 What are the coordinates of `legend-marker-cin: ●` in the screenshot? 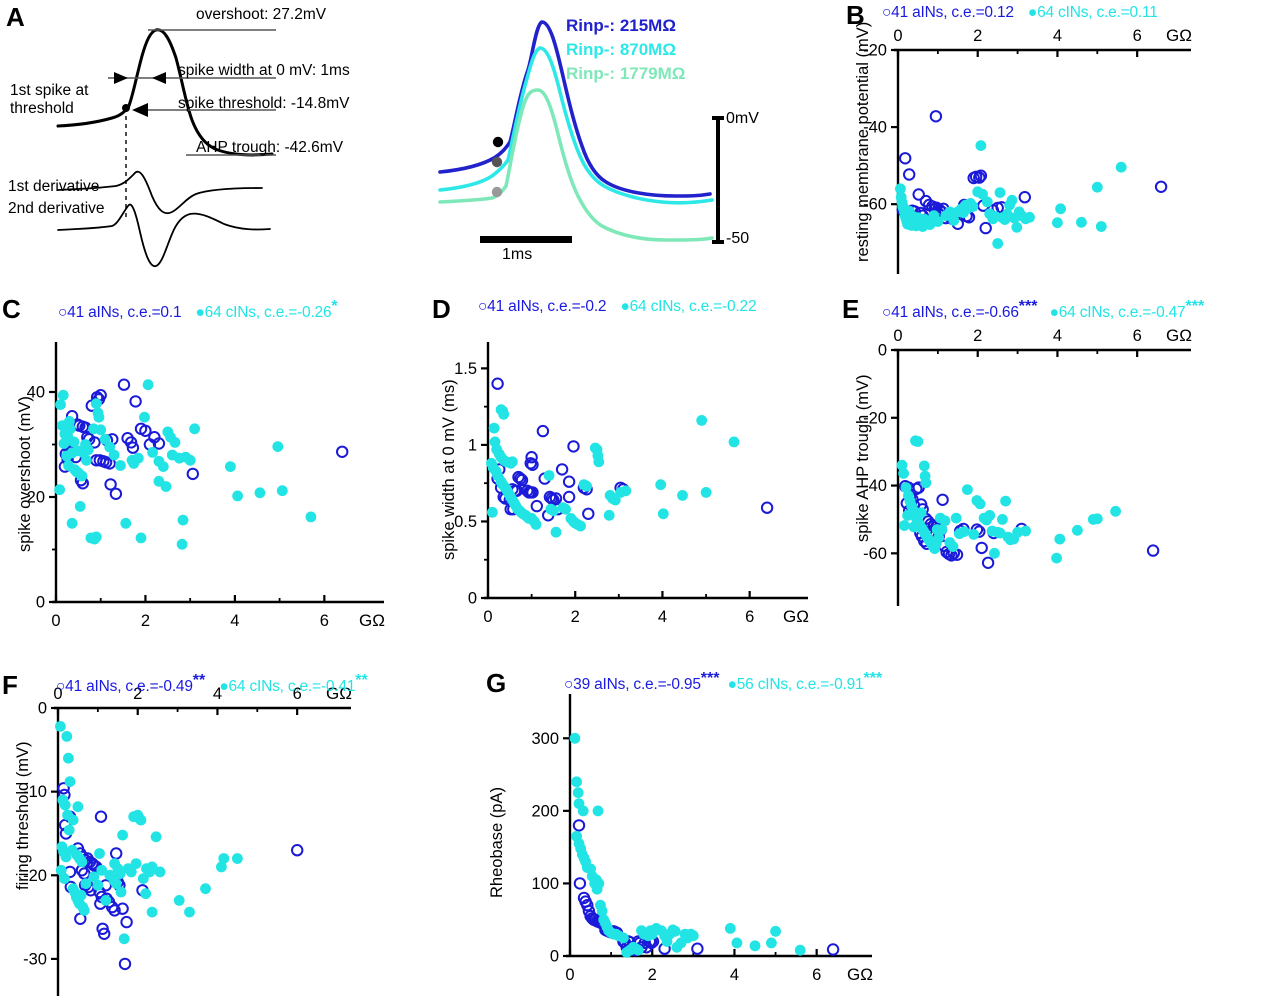 It's located at (224, 687).